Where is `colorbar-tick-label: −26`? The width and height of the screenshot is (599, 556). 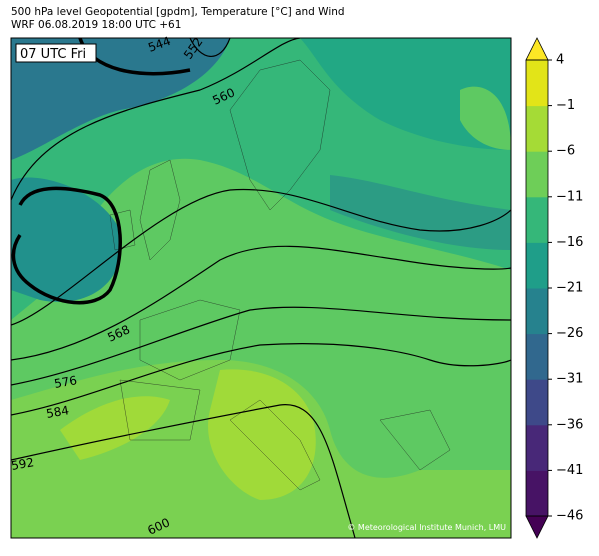
colorbar-tick-label: −26 is located at coordinates (569, 333).